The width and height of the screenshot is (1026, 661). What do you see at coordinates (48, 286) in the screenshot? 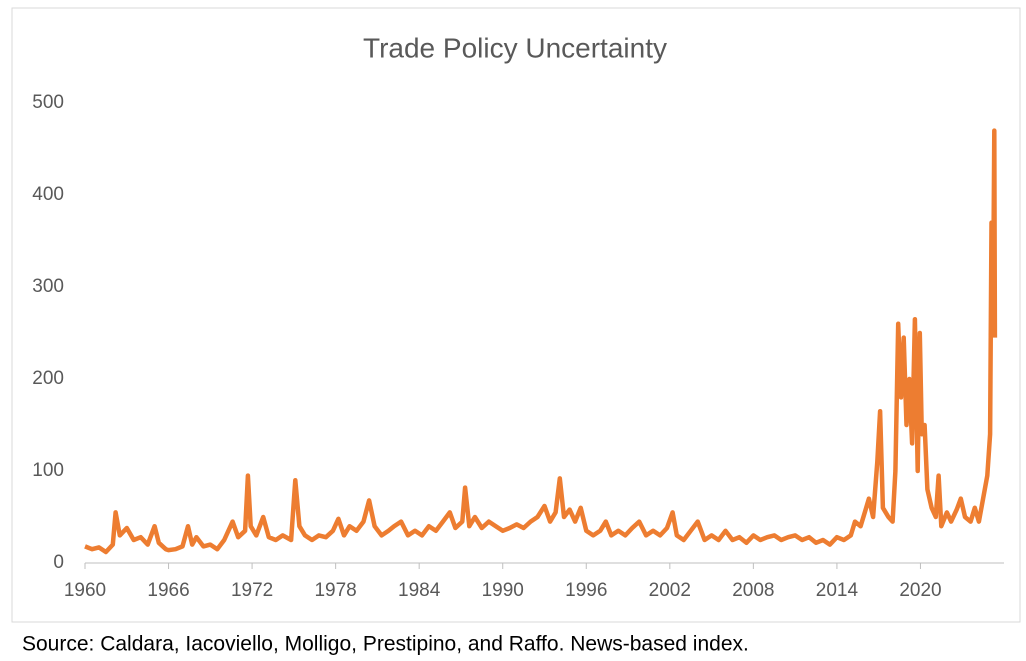
I see `y-tick-label: 300` at bounding box center [48, 286].